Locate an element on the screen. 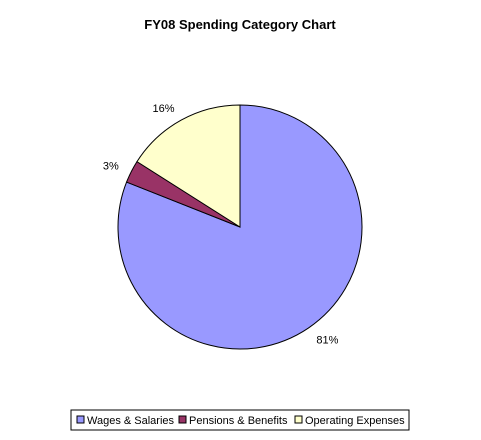 The height and width of the screenshot is (440, 481). pie-slice-operating-expenses is located at coordinates (188, 166).